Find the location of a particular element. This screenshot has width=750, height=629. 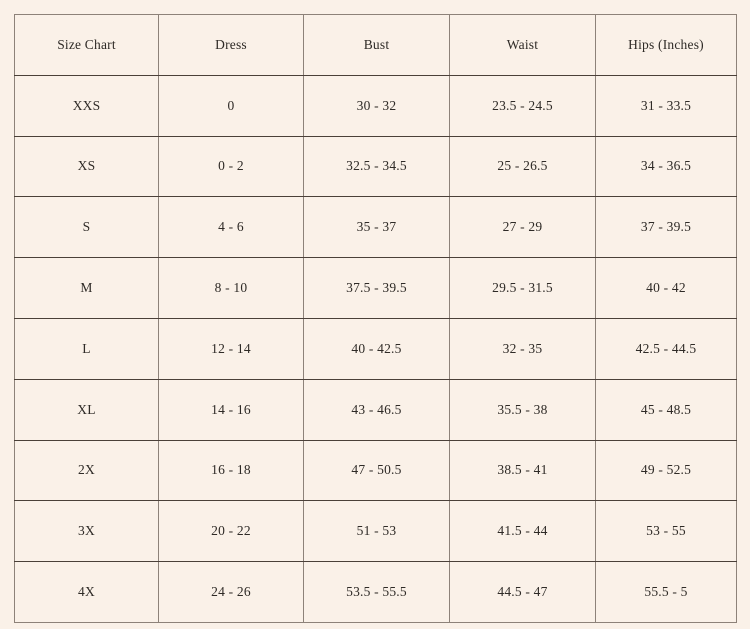

cell-bust: 35 - 37 is located at coordinates (376, 227).